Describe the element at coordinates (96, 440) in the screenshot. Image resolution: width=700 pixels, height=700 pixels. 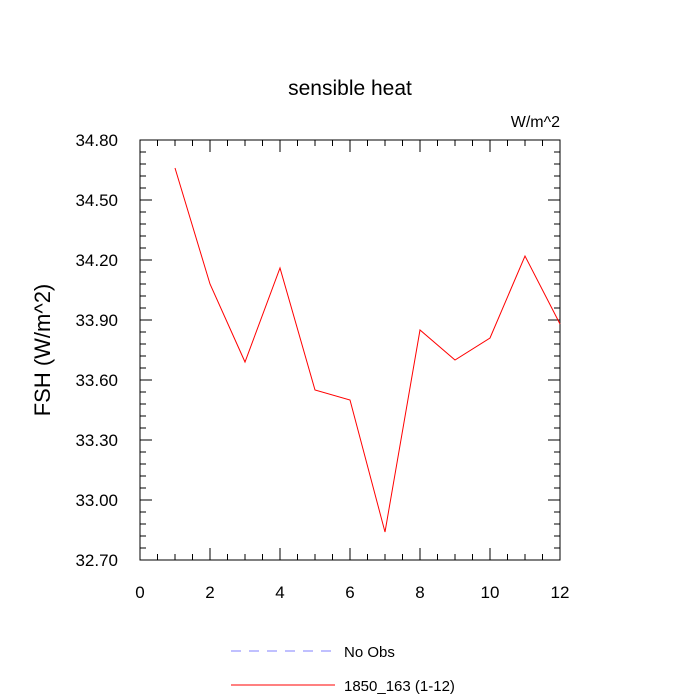
I see `y-tick-label: 33.30` at that location.